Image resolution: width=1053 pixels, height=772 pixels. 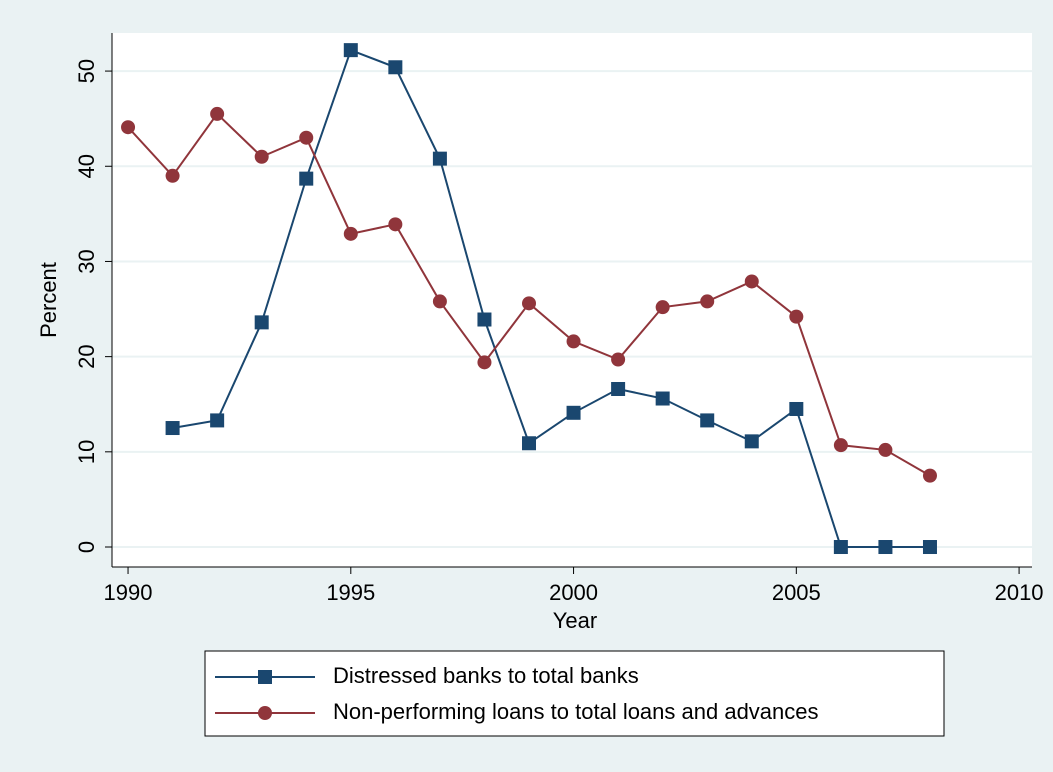 What do you see at coordinates (796, 592) in the screenshot?
I see `x-tick-label: 2005` at bounding box center [796, 592].